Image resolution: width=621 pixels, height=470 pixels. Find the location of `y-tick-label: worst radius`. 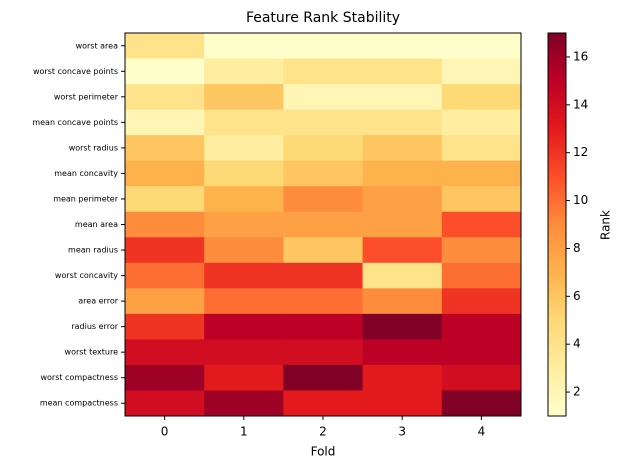

y-tick-label: worst radius is located at coordinates (93, 147).